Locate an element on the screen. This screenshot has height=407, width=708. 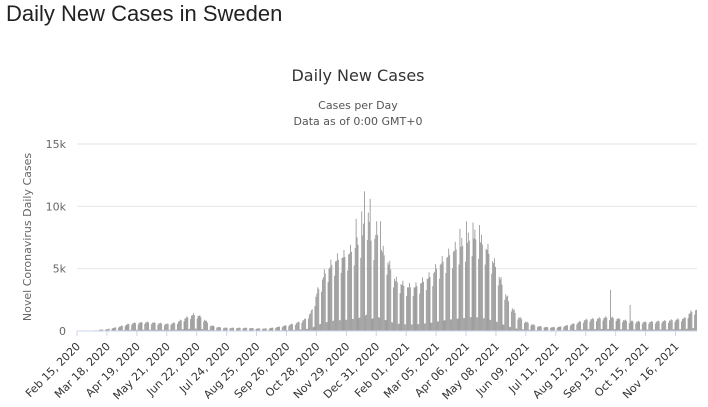
chart-title: Daily New Cases is located at coordinates (357, 75).